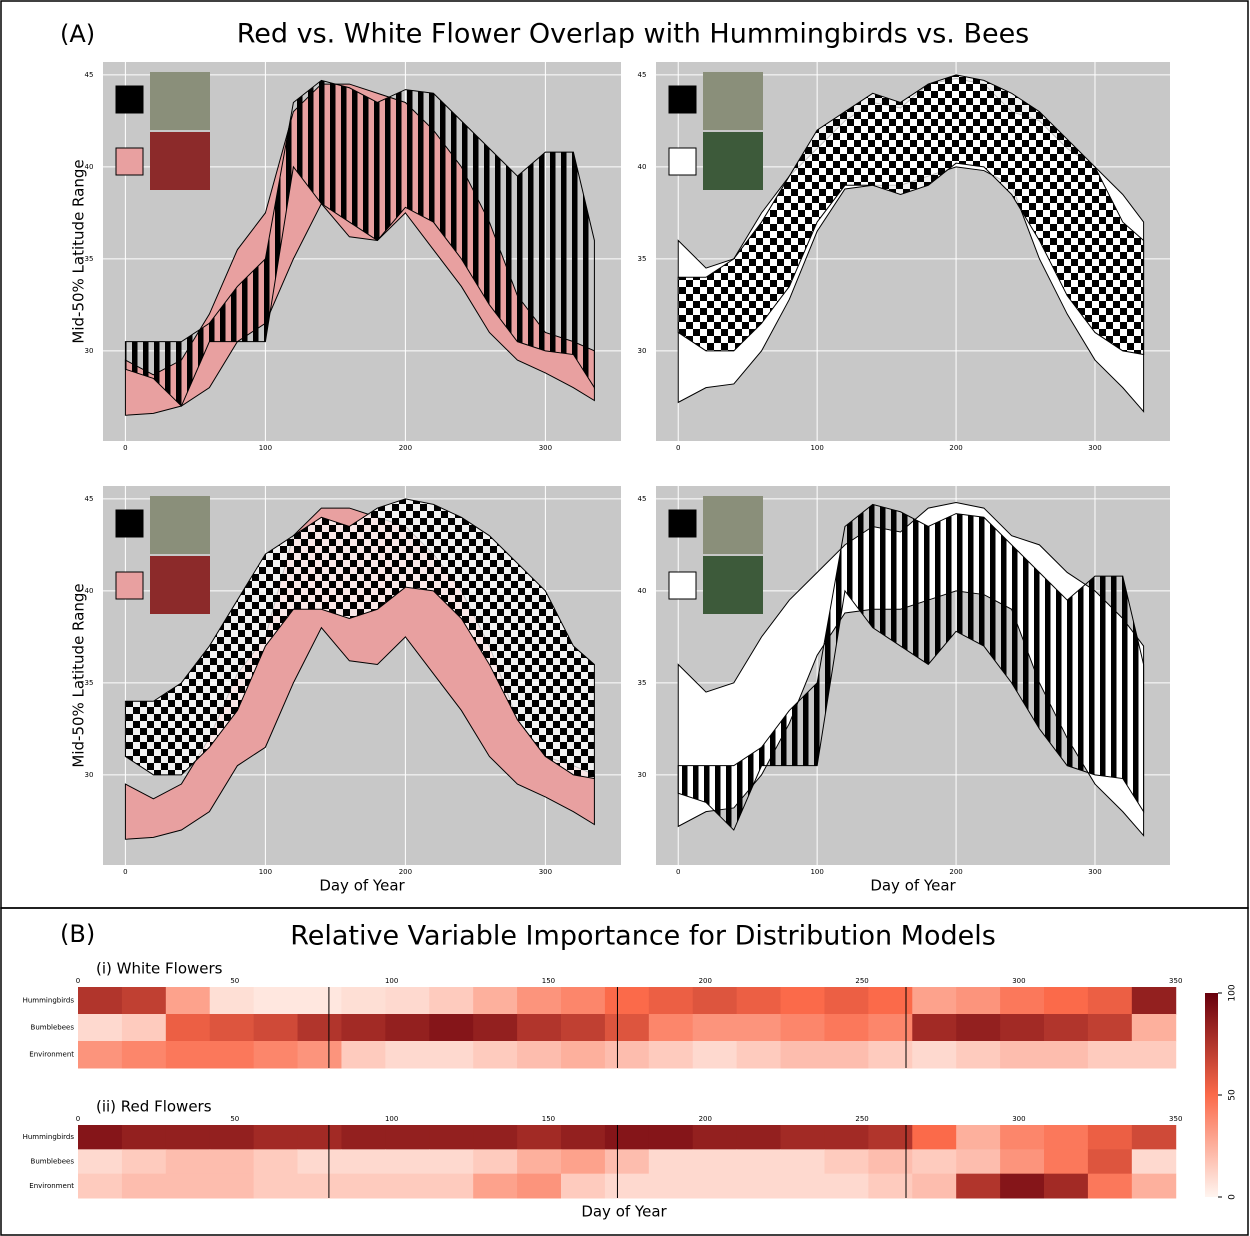 This screenshot has height=1236, width=1250. I want to click on x-tick-label: 150, so click(548, 981).